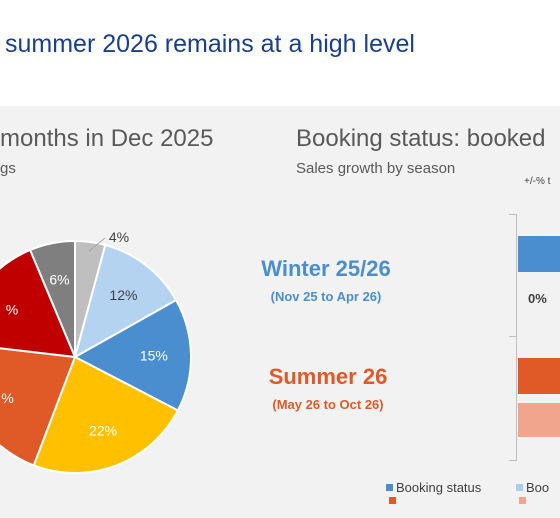 The width and height of the screenshot is (560, 518). I want to click on legend-swatch-second, so click(519, 487).